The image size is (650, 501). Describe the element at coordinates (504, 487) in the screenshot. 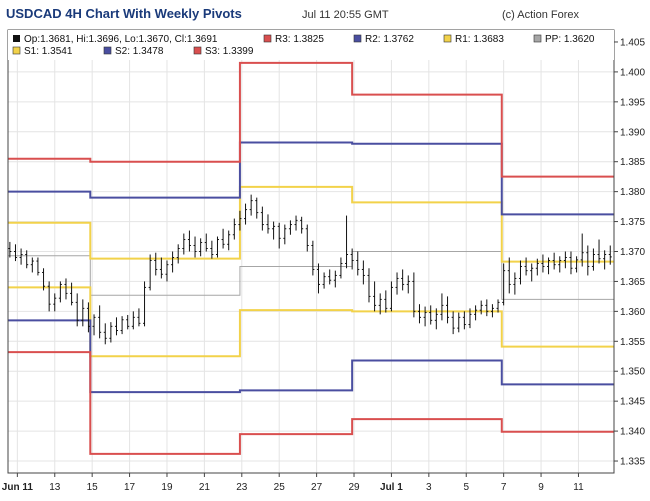

I see `x-tick-label: 7` at that location.